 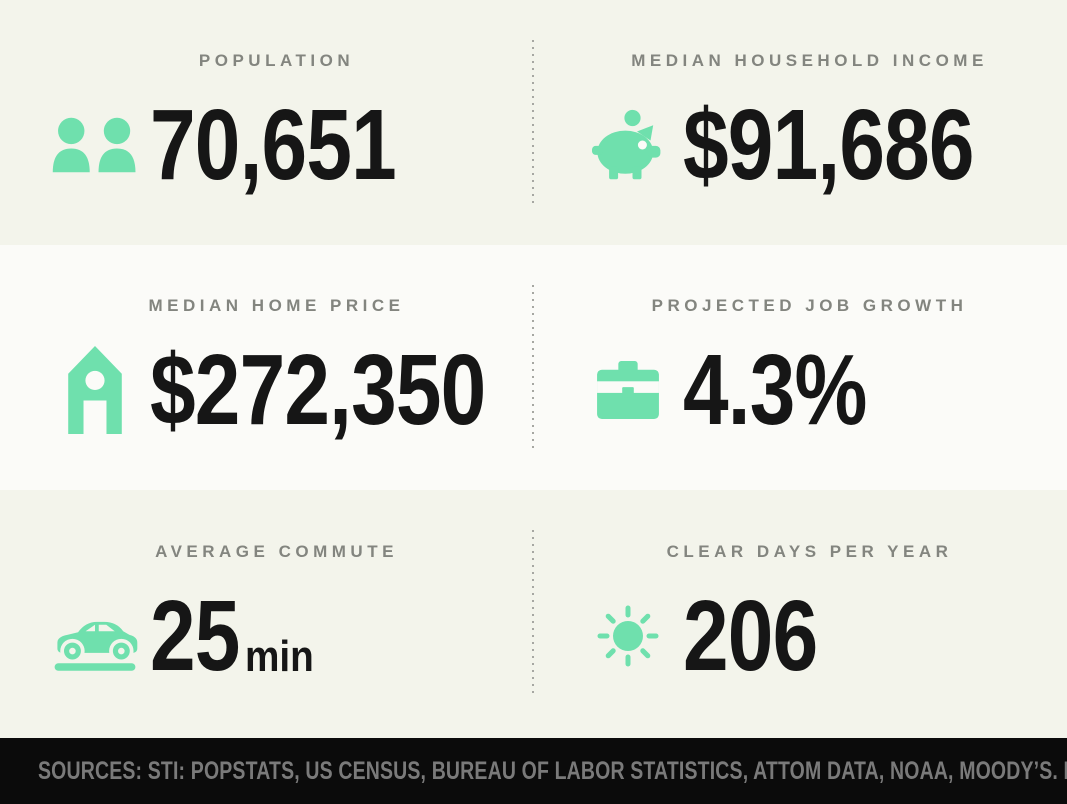 What do you see at coordinates (828, 144) in the screenshot?
I see `stat-value: $91,686` at bounding box center [828, 144].